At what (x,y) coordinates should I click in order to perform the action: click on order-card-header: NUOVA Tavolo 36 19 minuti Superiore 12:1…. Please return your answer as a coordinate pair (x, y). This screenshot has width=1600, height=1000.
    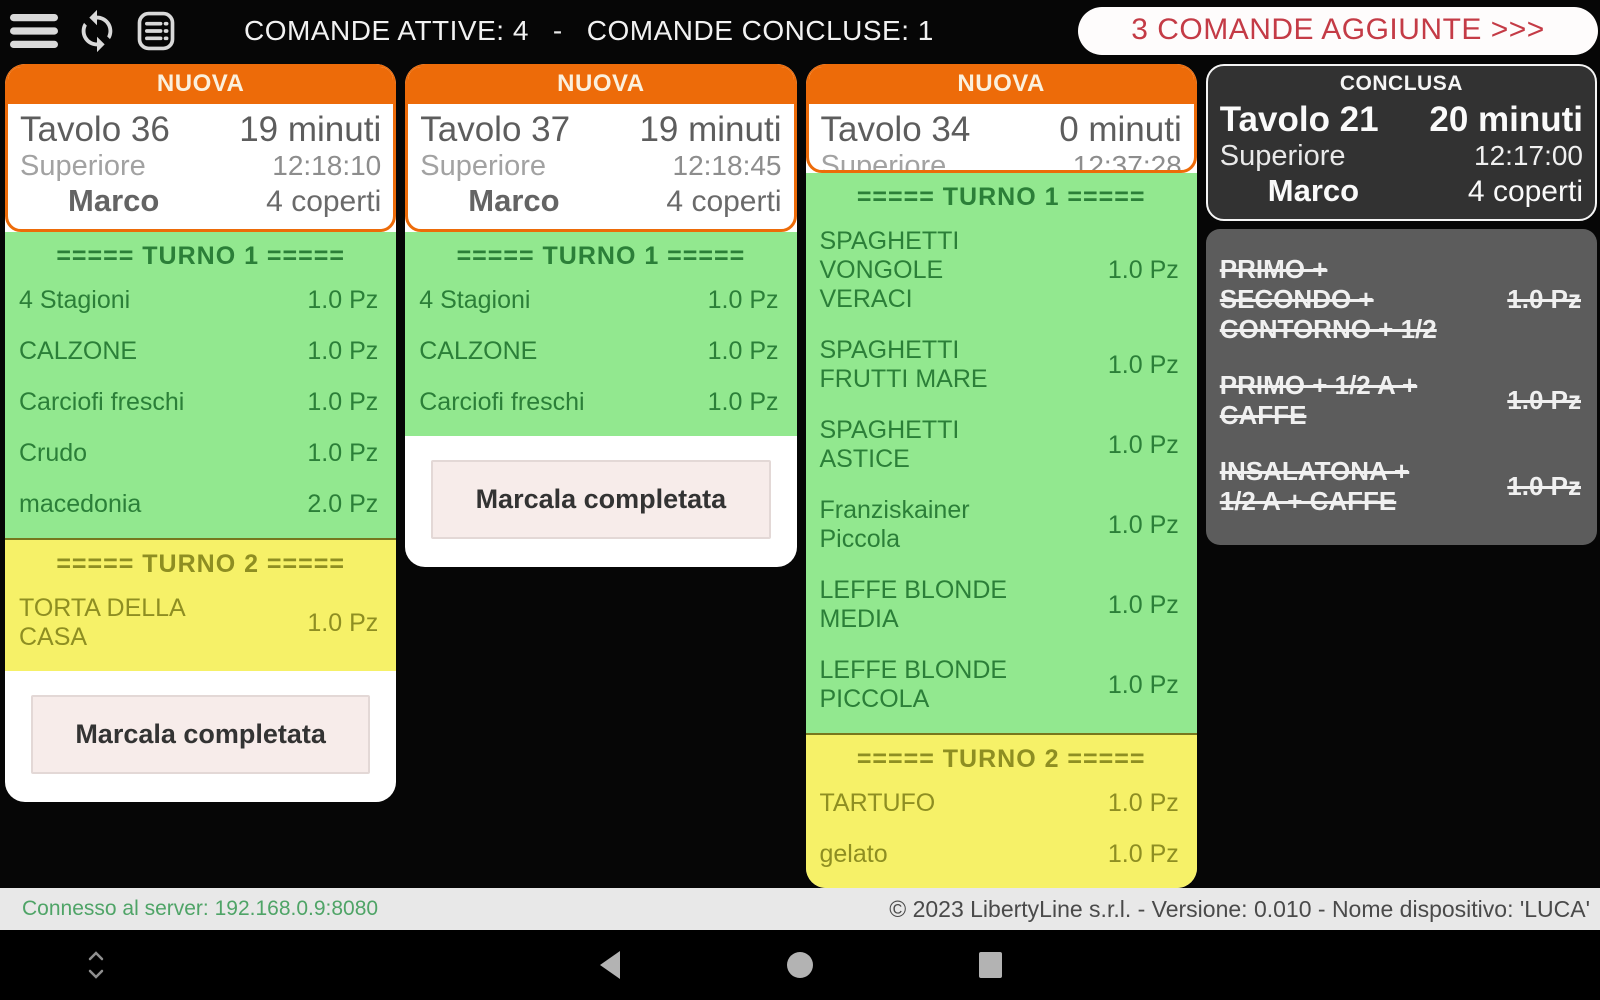
    Looking at the image, I should click on (201, 148).